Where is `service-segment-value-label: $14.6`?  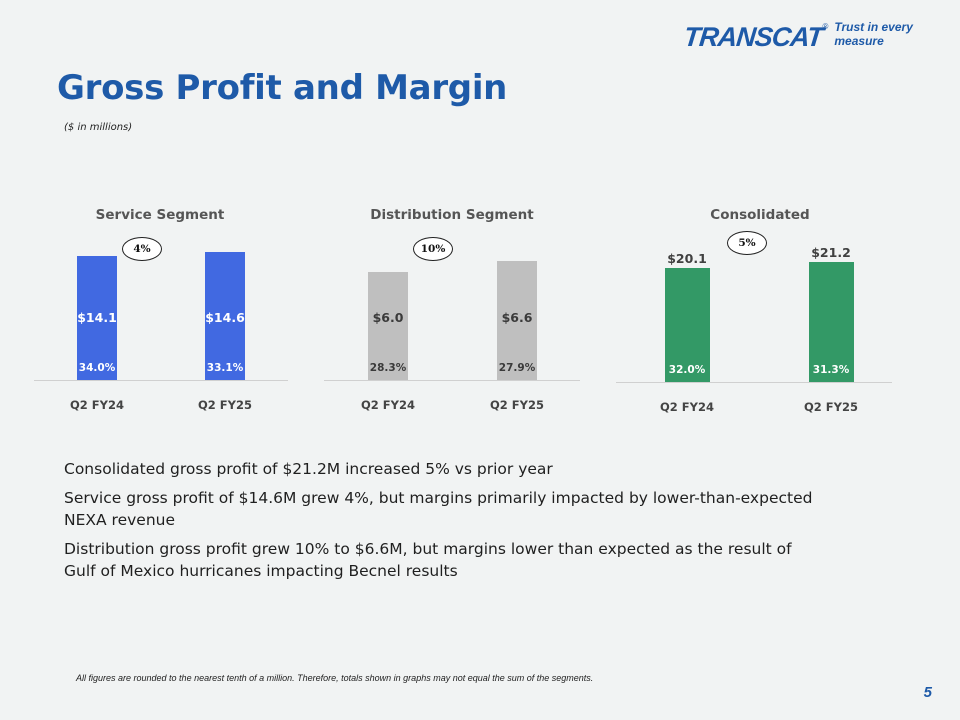 service-segment-value-label: $14.6 is located at coordinates (225, 317).